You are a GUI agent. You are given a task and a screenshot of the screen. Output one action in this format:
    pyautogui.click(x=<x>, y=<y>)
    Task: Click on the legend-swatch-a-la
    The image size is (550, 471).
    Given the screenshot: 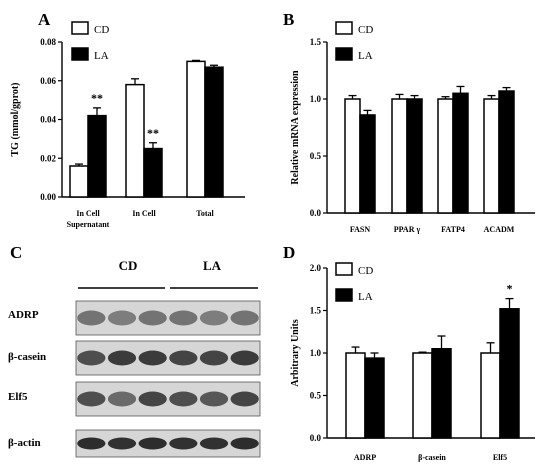 What is the action you would take?
    pyautogui.click(x=80, y=54)
    